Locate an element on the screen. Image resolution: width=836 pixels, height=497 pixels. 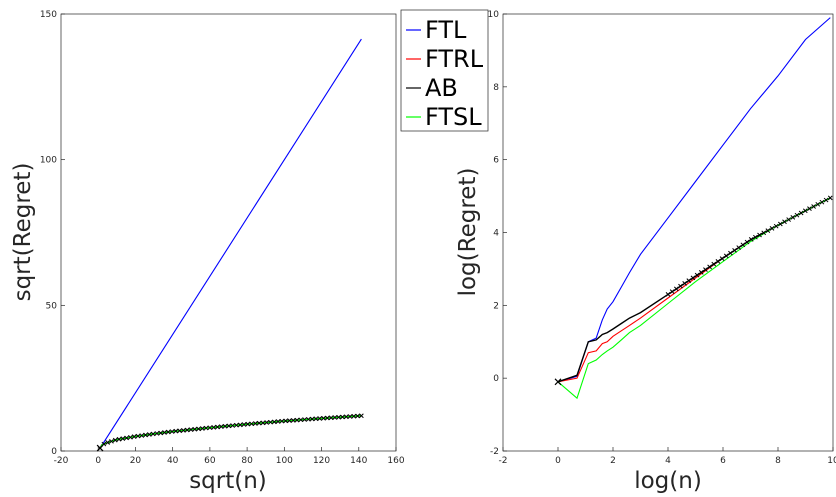
ab-start-marker is located at coordinates (100, 448).